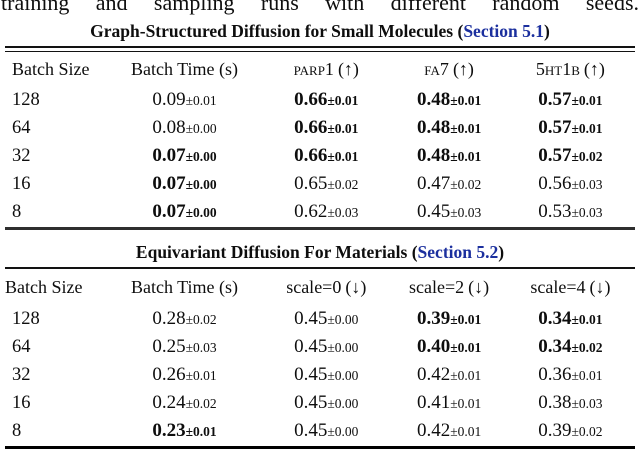  I want to click on metric-value: 0.38, so click(555, 402).